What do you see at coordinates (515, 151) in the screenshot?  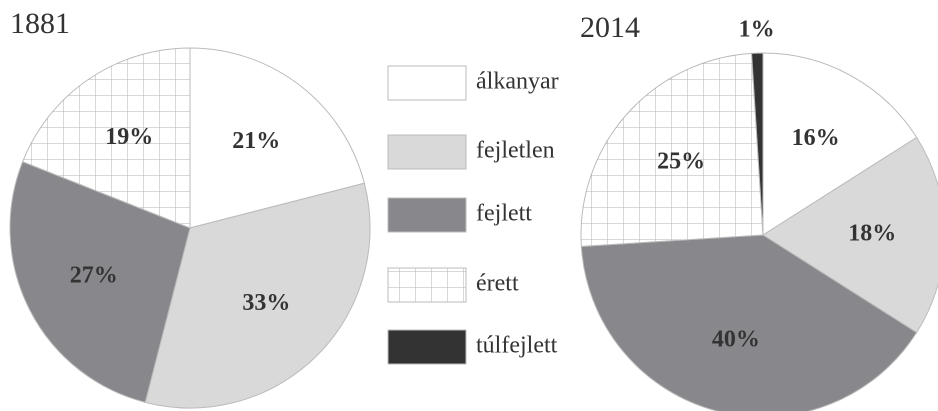 I see `legend-label: fejletlen` at bounding box center [515, 151].